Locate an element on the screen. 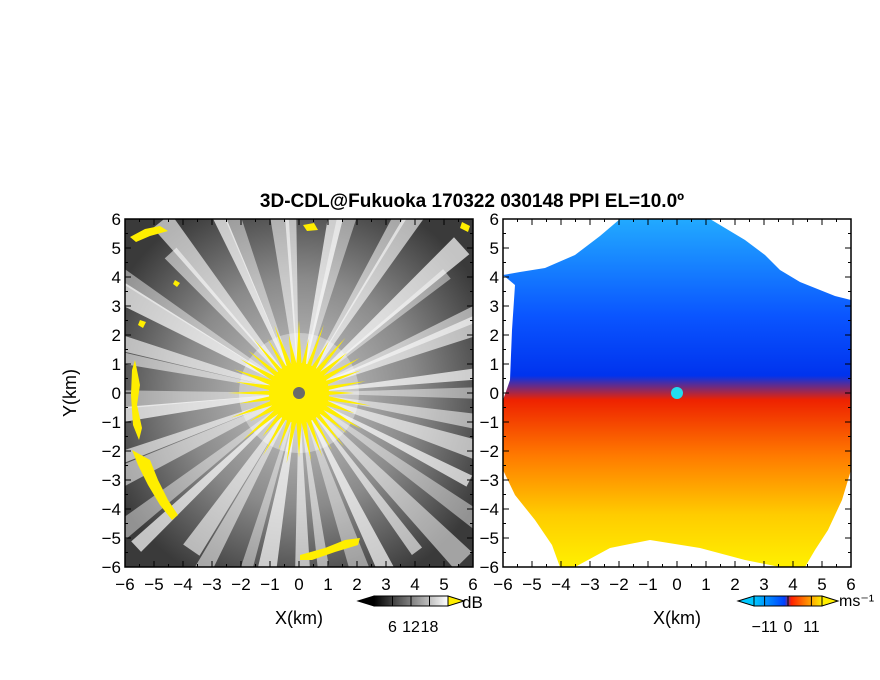 This screenshot has height=680, width=880. velocity-colorbar-over is located at coordinates (830, 601).